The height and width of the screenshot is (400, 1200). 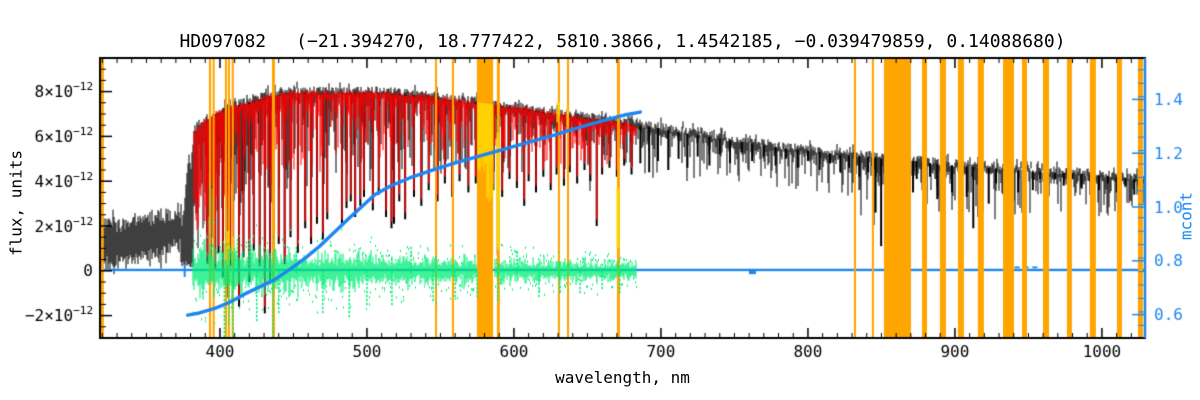 What do you see at coordinates (622, 377) in the screenshot?
I see `x-axis-title: wavelength, nm` at bounding box center [622, 377].